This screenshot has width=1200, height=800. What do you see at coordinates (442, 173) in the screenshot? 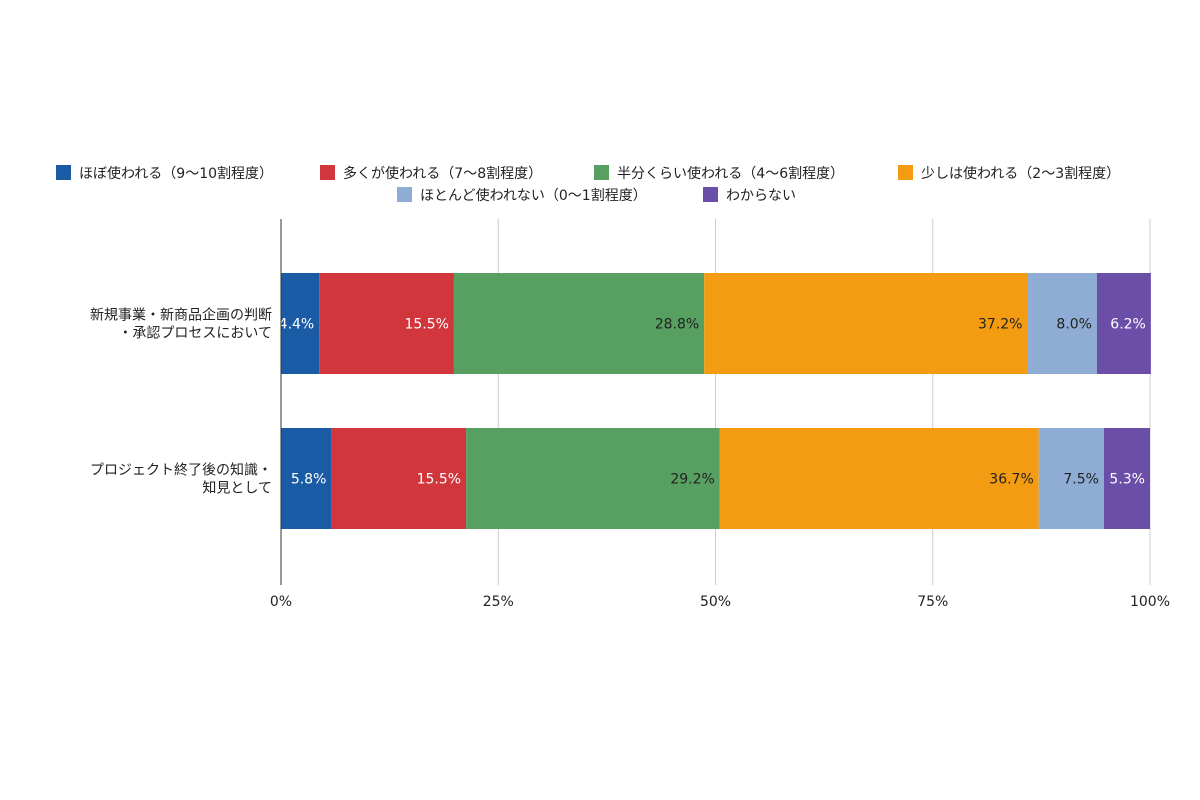
I see `legend-label: 多くが使われる（7〜8割程度）` at bounding box center [442, 173].